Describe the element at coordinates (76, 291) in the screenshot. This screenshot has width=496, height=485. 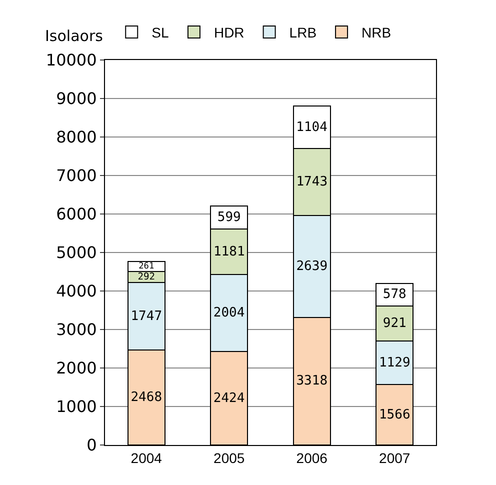
I see `y-tick-label: 4000` at that location.